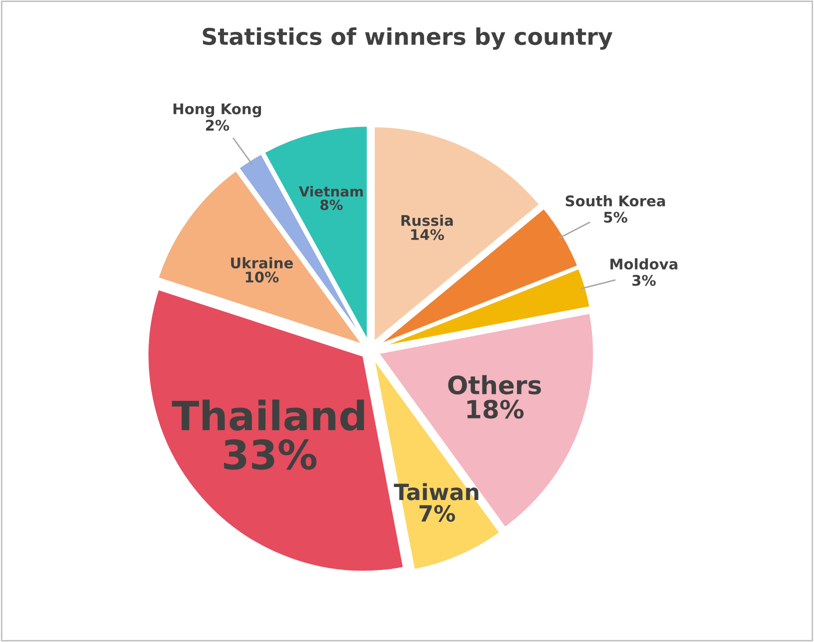 Image resolution: width=814 pixels, height=642 pixels. What do you see at coordinates (218, 125) in the screenshot?
I see `data-label: 2%` at bounding box center [218, 125].